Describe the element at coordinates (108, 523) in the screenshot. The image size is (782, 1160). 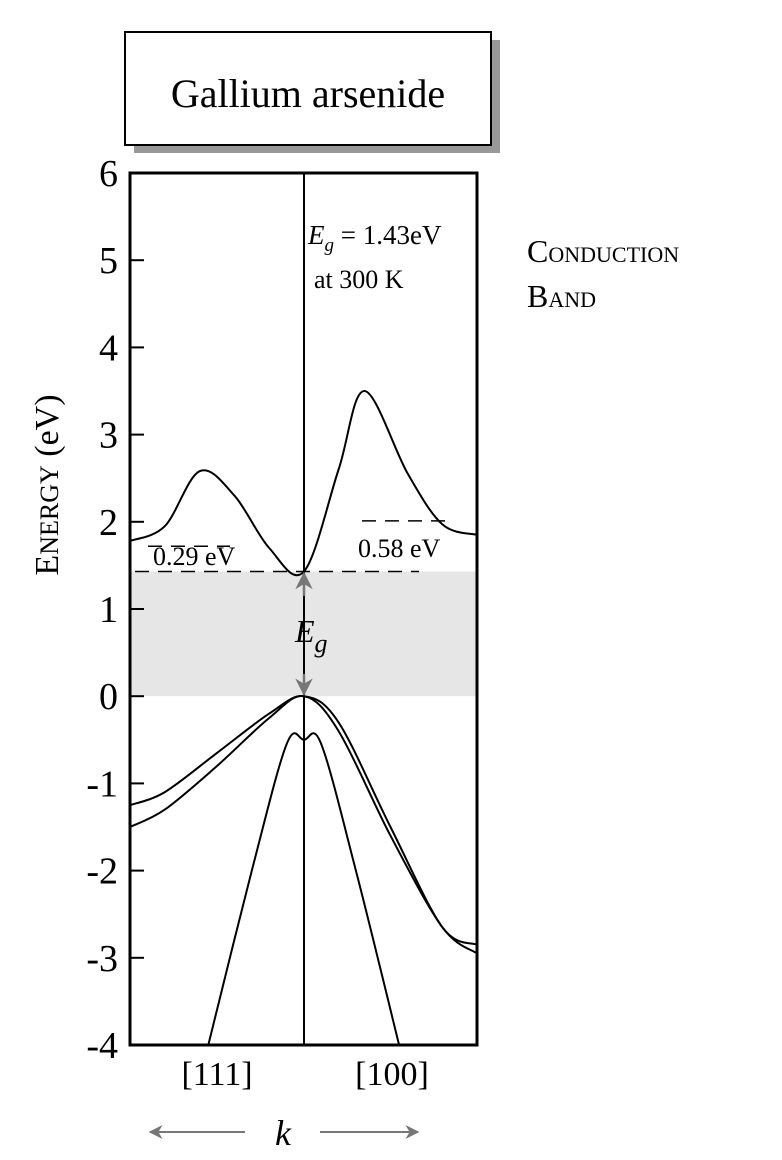
I see `y-tick-label: 2` at that location.